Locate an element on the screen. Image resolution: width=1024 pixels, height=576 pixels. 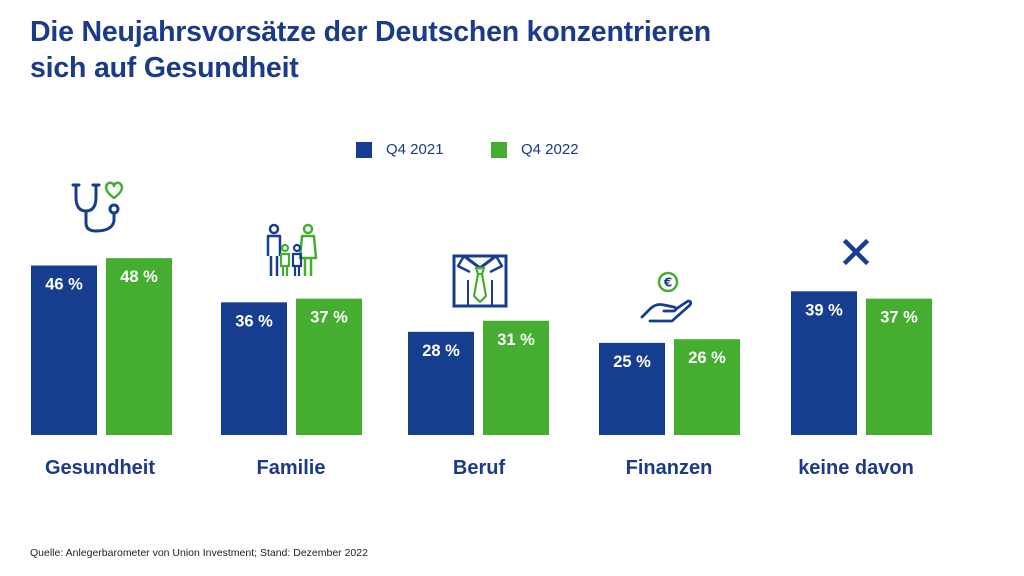
bar-q4-2021-familie is located at coordinates (254, 368).